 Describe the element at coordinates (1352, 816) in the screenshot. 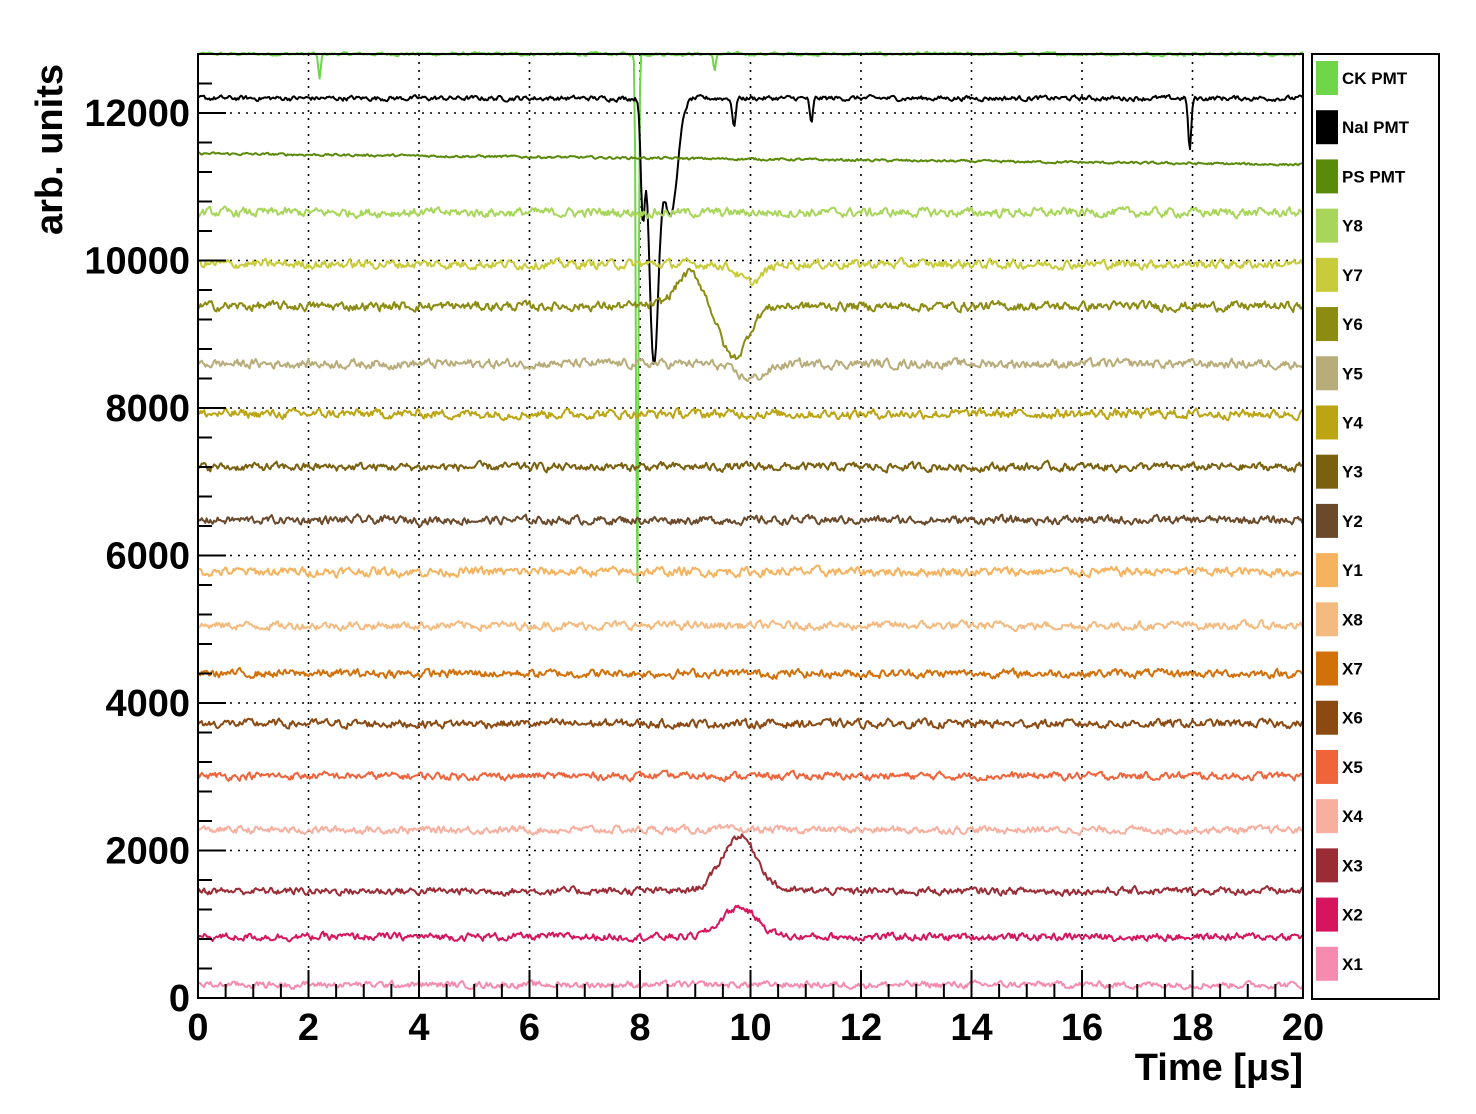

I see `legend-label-x4: X4` at that location.